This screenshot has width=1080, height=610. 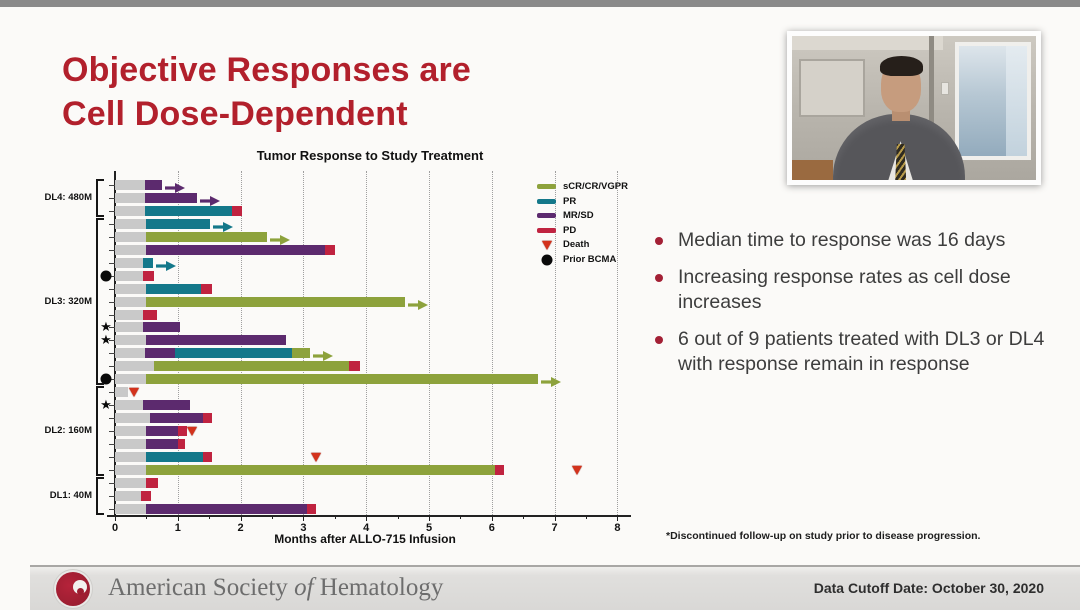 I want to click on webcam-window-pane, so click(x=1016, y=100).